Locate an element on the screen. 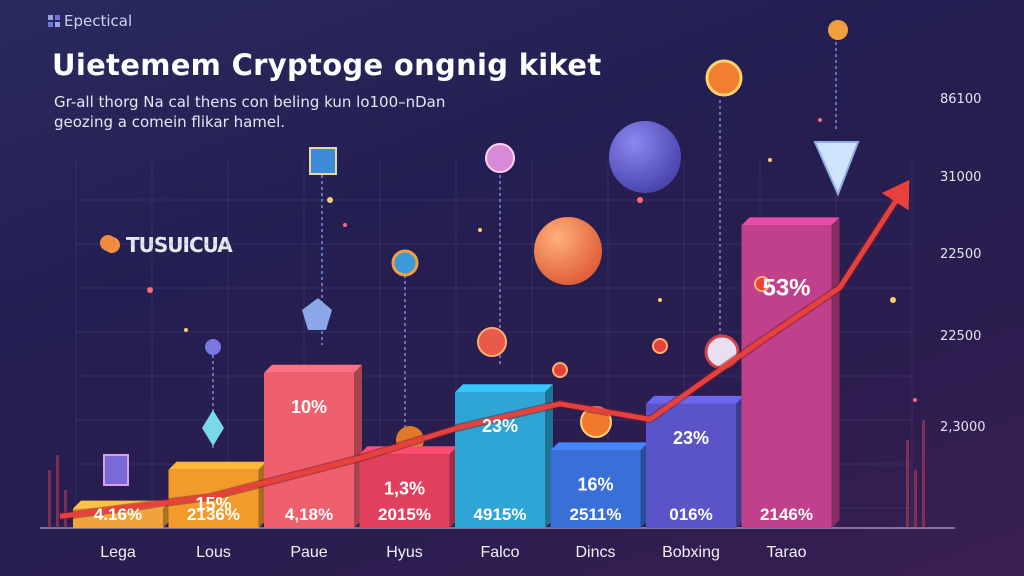 Image resolution: width=1024 pixels, height=576 pixels. brand-logo-icon is located at coordinates (54, 21).